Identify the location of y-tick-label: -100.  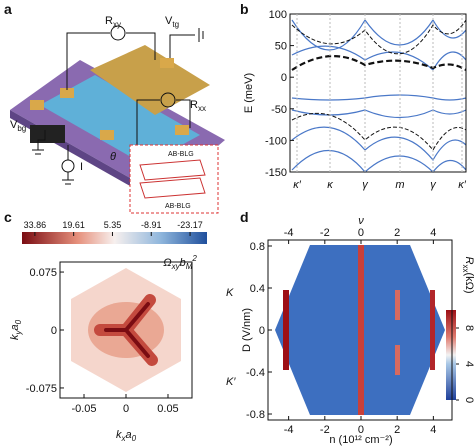
(276, 141).